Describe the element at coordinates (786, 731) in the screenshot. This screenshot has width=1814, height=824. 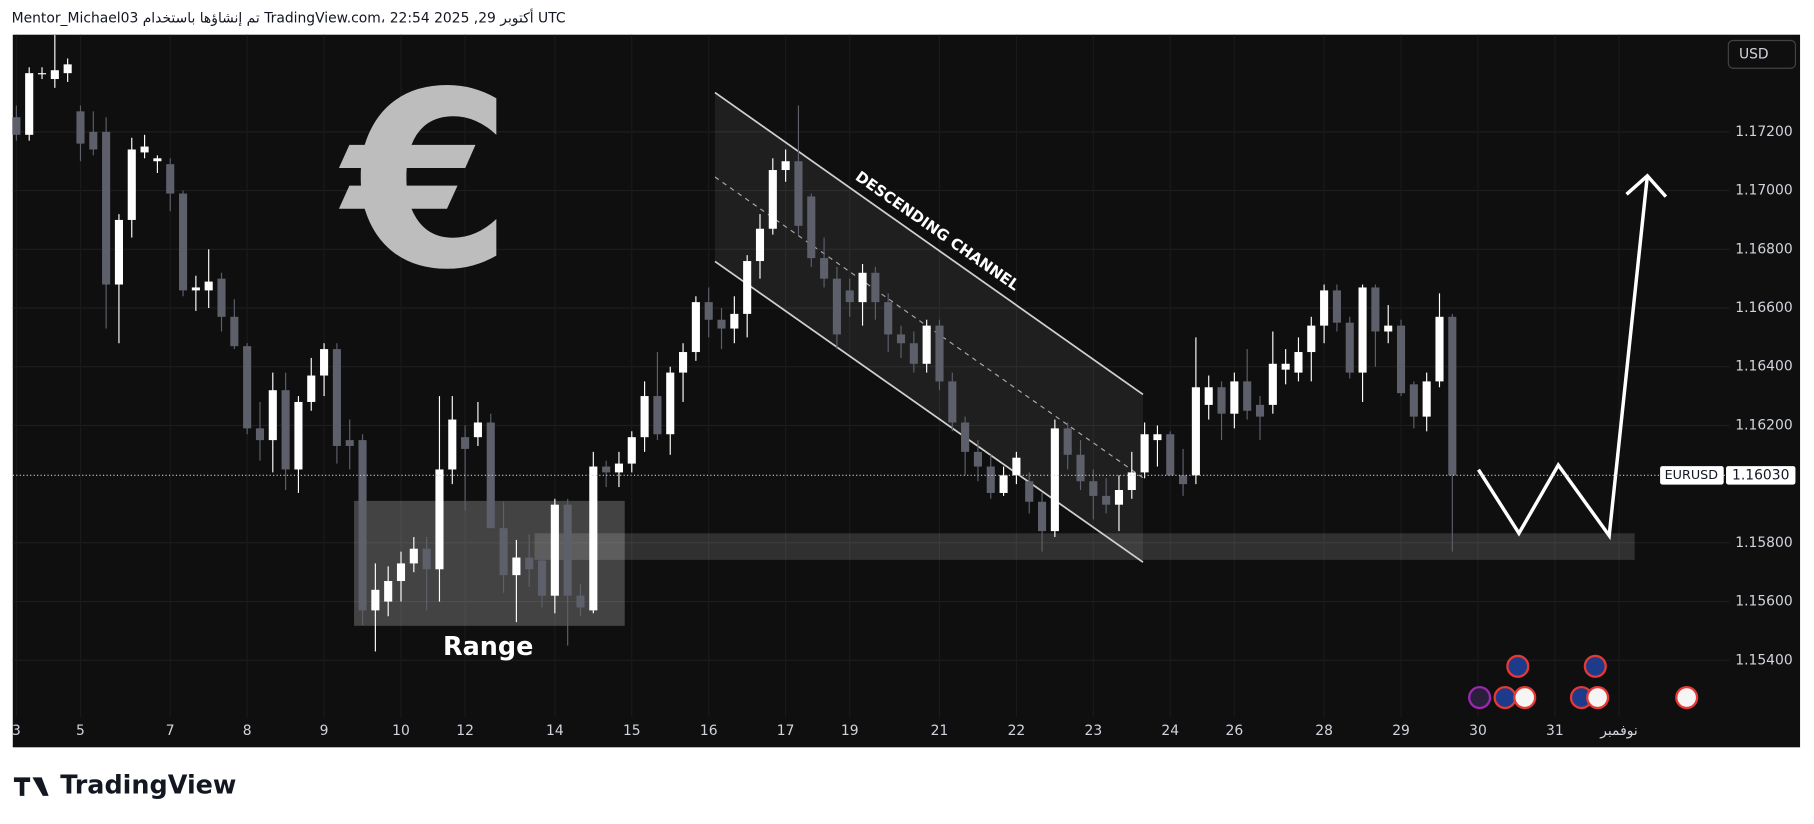
I see `x-tick-label: 17` at that location.